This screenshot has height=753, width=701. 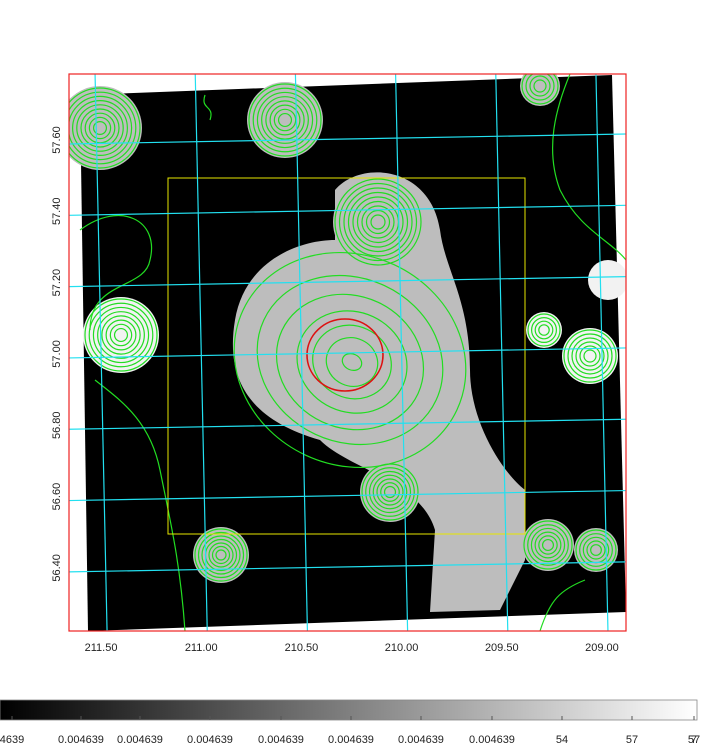 I want to click on y-tick-label: 56.40, so click(x=57, y=568).